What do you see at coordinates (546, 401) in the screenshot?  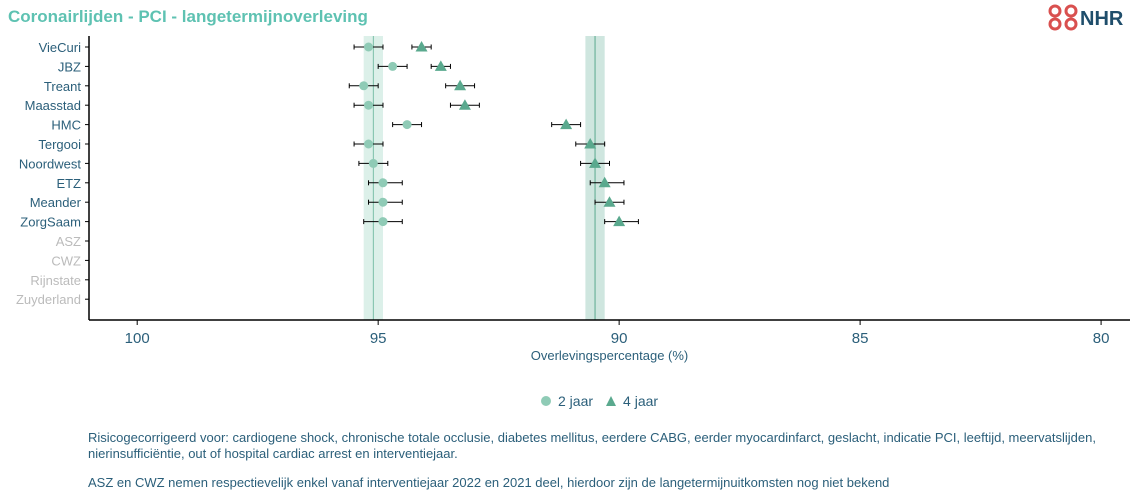 I see `circle-marker-icon` at bounding box center [546, 401].